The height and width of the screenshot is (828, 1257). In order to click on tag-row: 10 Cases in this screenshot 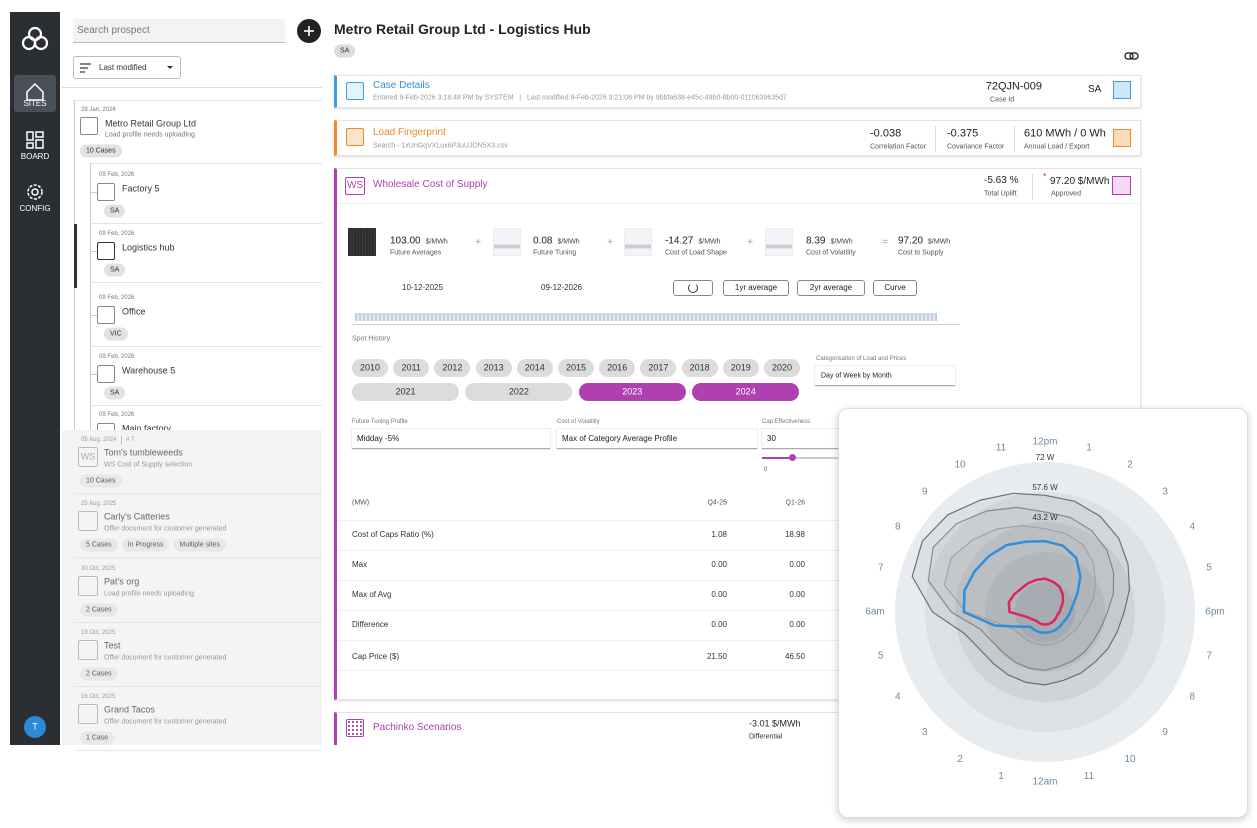, I will do `click(101, 151)`.